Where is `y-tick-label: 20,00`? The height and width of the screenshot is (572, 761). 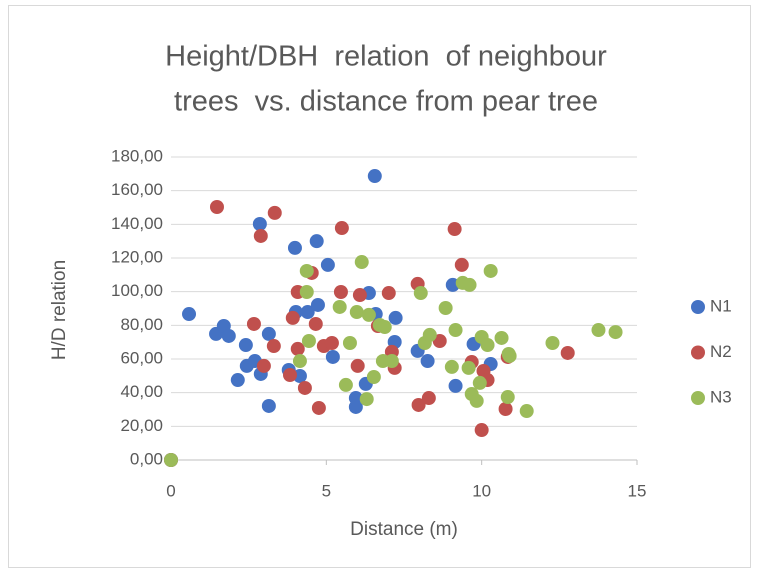 y-tick-label: 20,00 is located at coordinates (141, 425).